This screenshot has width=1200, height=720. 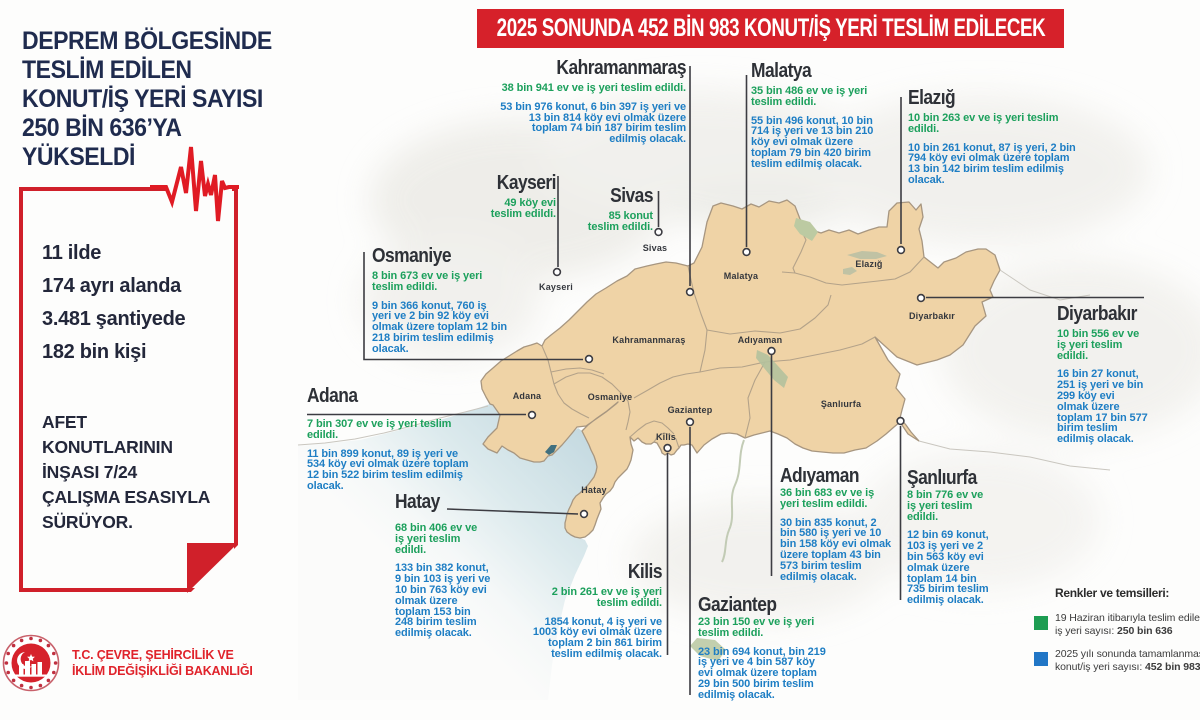 What do you see at coordinates (527, 396) in the screenshot?
I see `svg-text: Adana` at bounding box center [527, 396].